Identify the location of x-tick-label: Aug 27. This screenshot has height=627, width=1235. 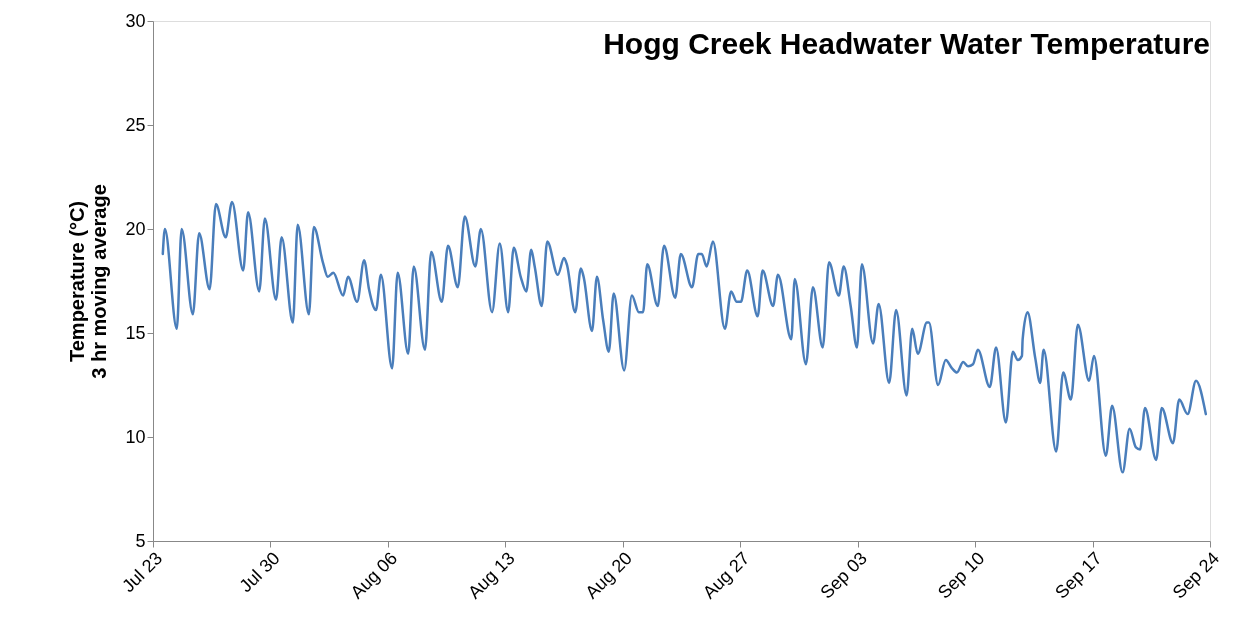
(726, 575).